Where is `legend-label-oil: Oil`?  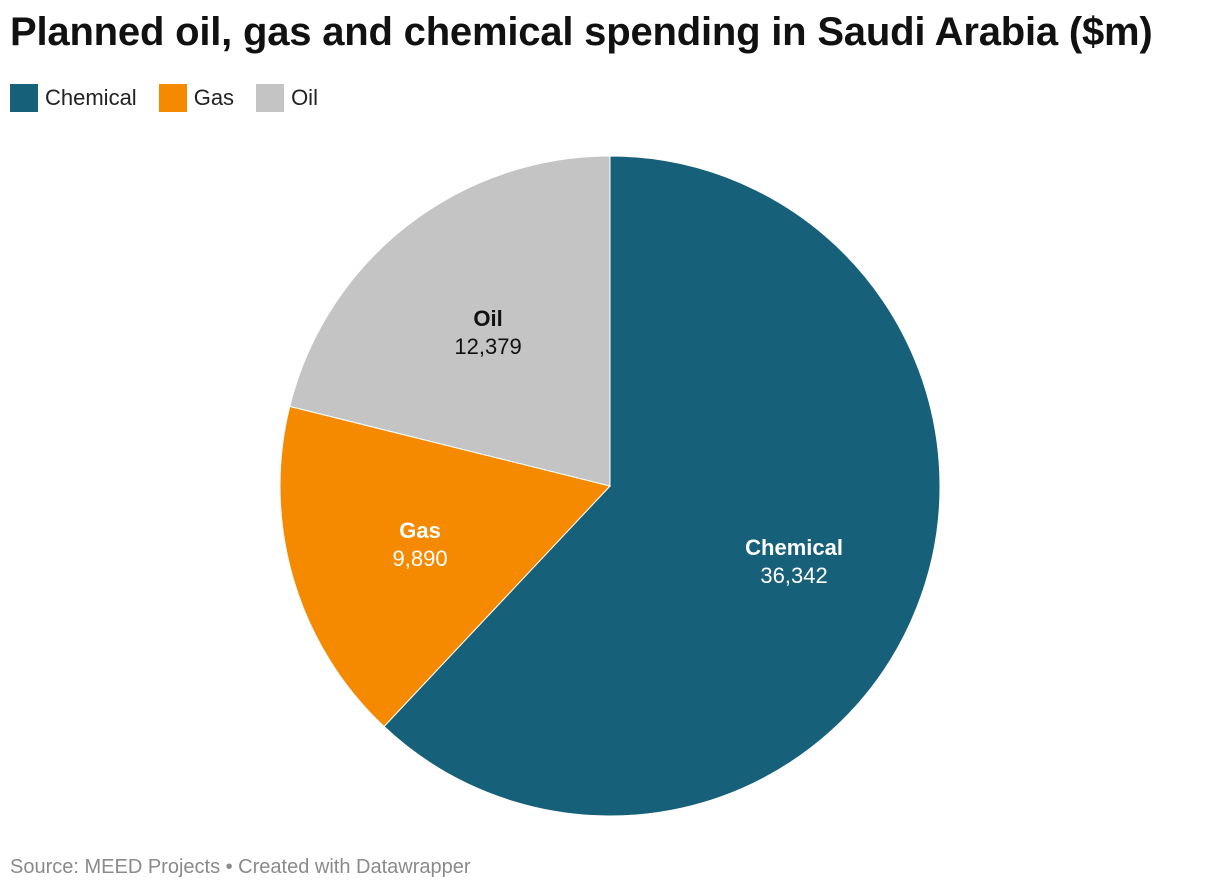 legend-label-oil: Oil is located at coordinates (304, 97).